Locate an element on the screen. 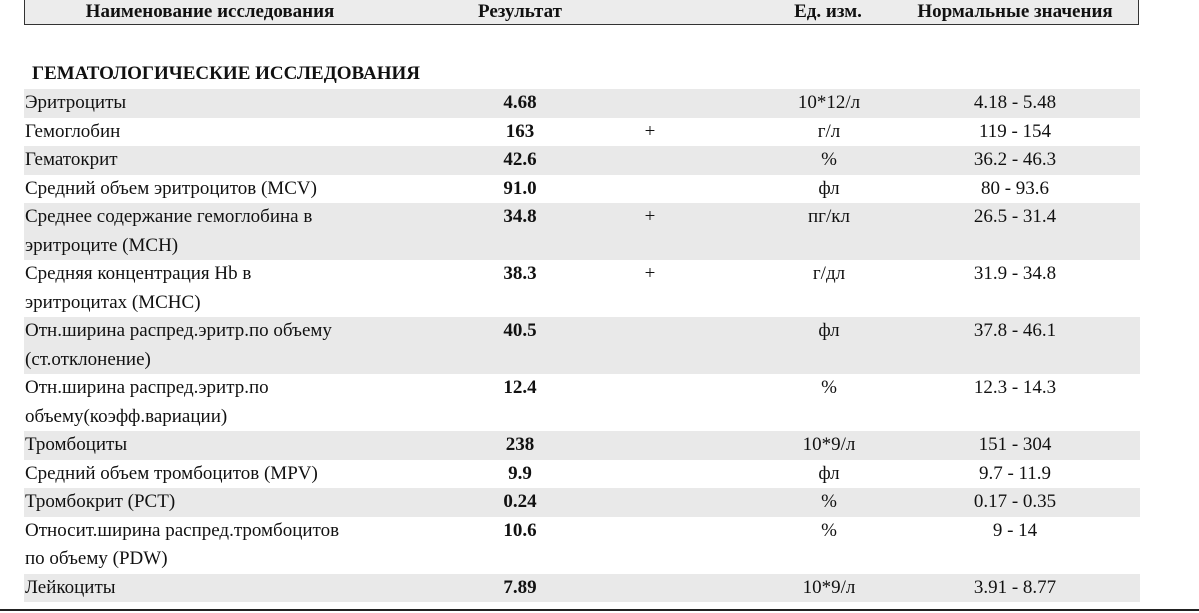  normal-range: 0.17 - 0.35 is located at coordinates (1015, 501).